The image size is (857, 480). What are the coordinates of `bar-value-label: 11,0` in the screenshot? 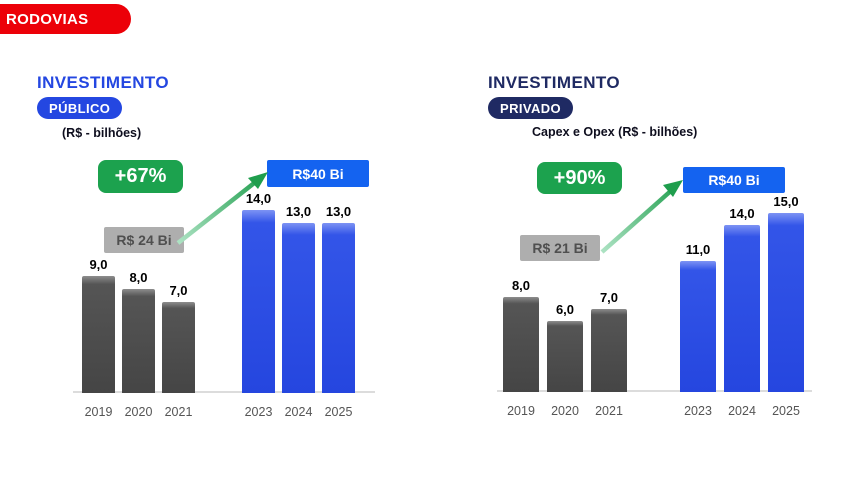 It's located at (698, 249).